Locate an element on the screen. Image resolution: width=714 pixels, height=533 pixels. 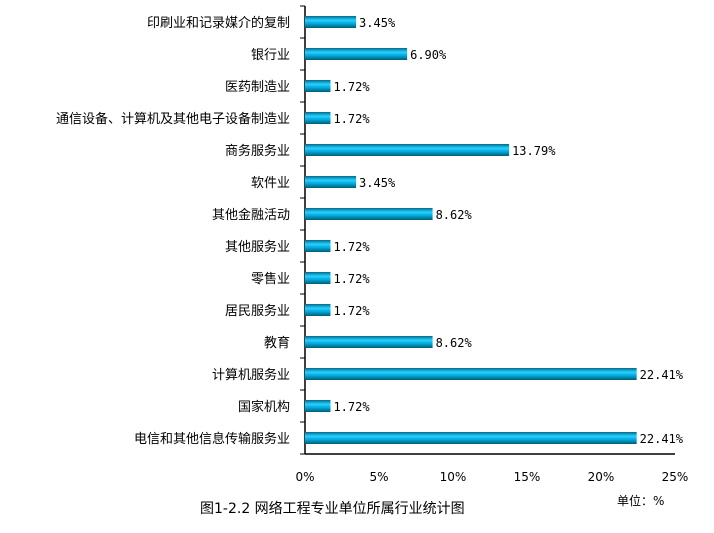
x-tick-label: 15% is located at coordinates (527, 477).